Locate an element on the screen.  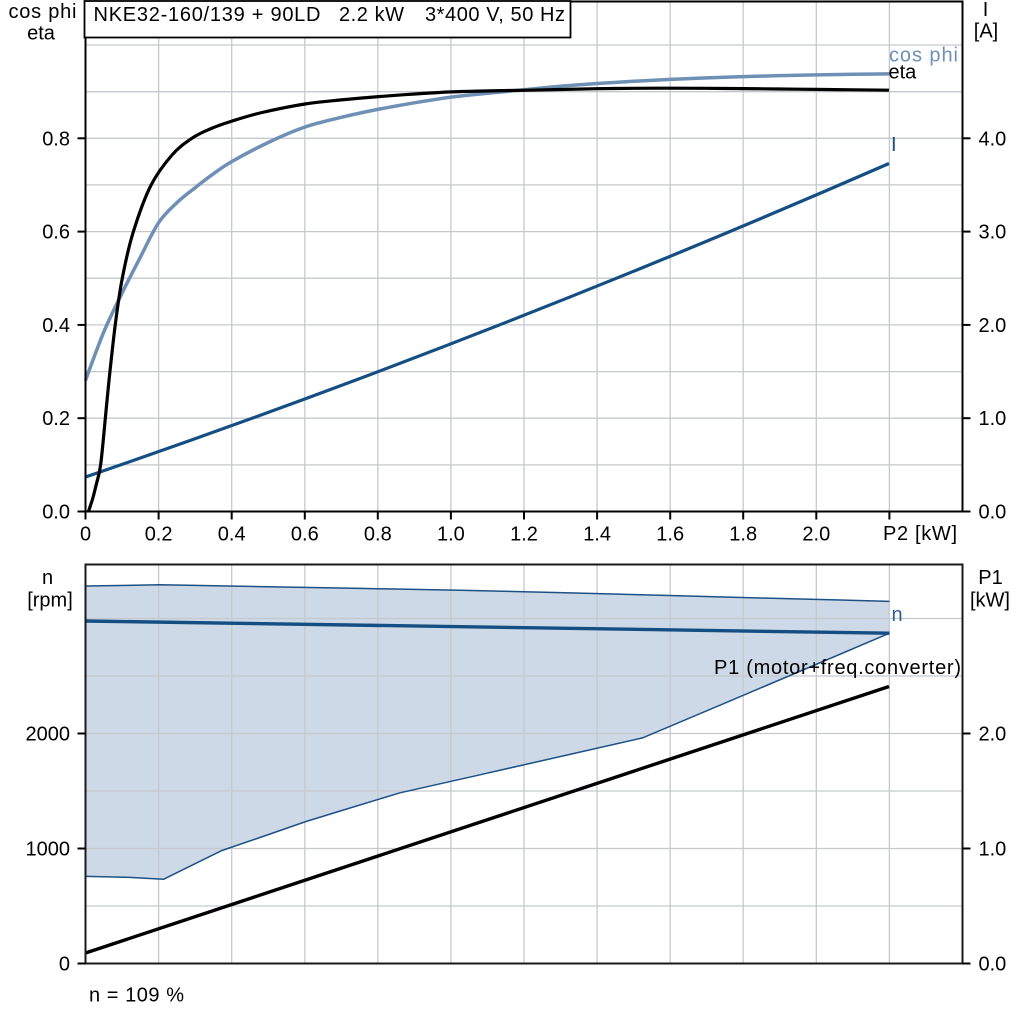
svg-text: 1.6 is located at coordinates (670, 535).